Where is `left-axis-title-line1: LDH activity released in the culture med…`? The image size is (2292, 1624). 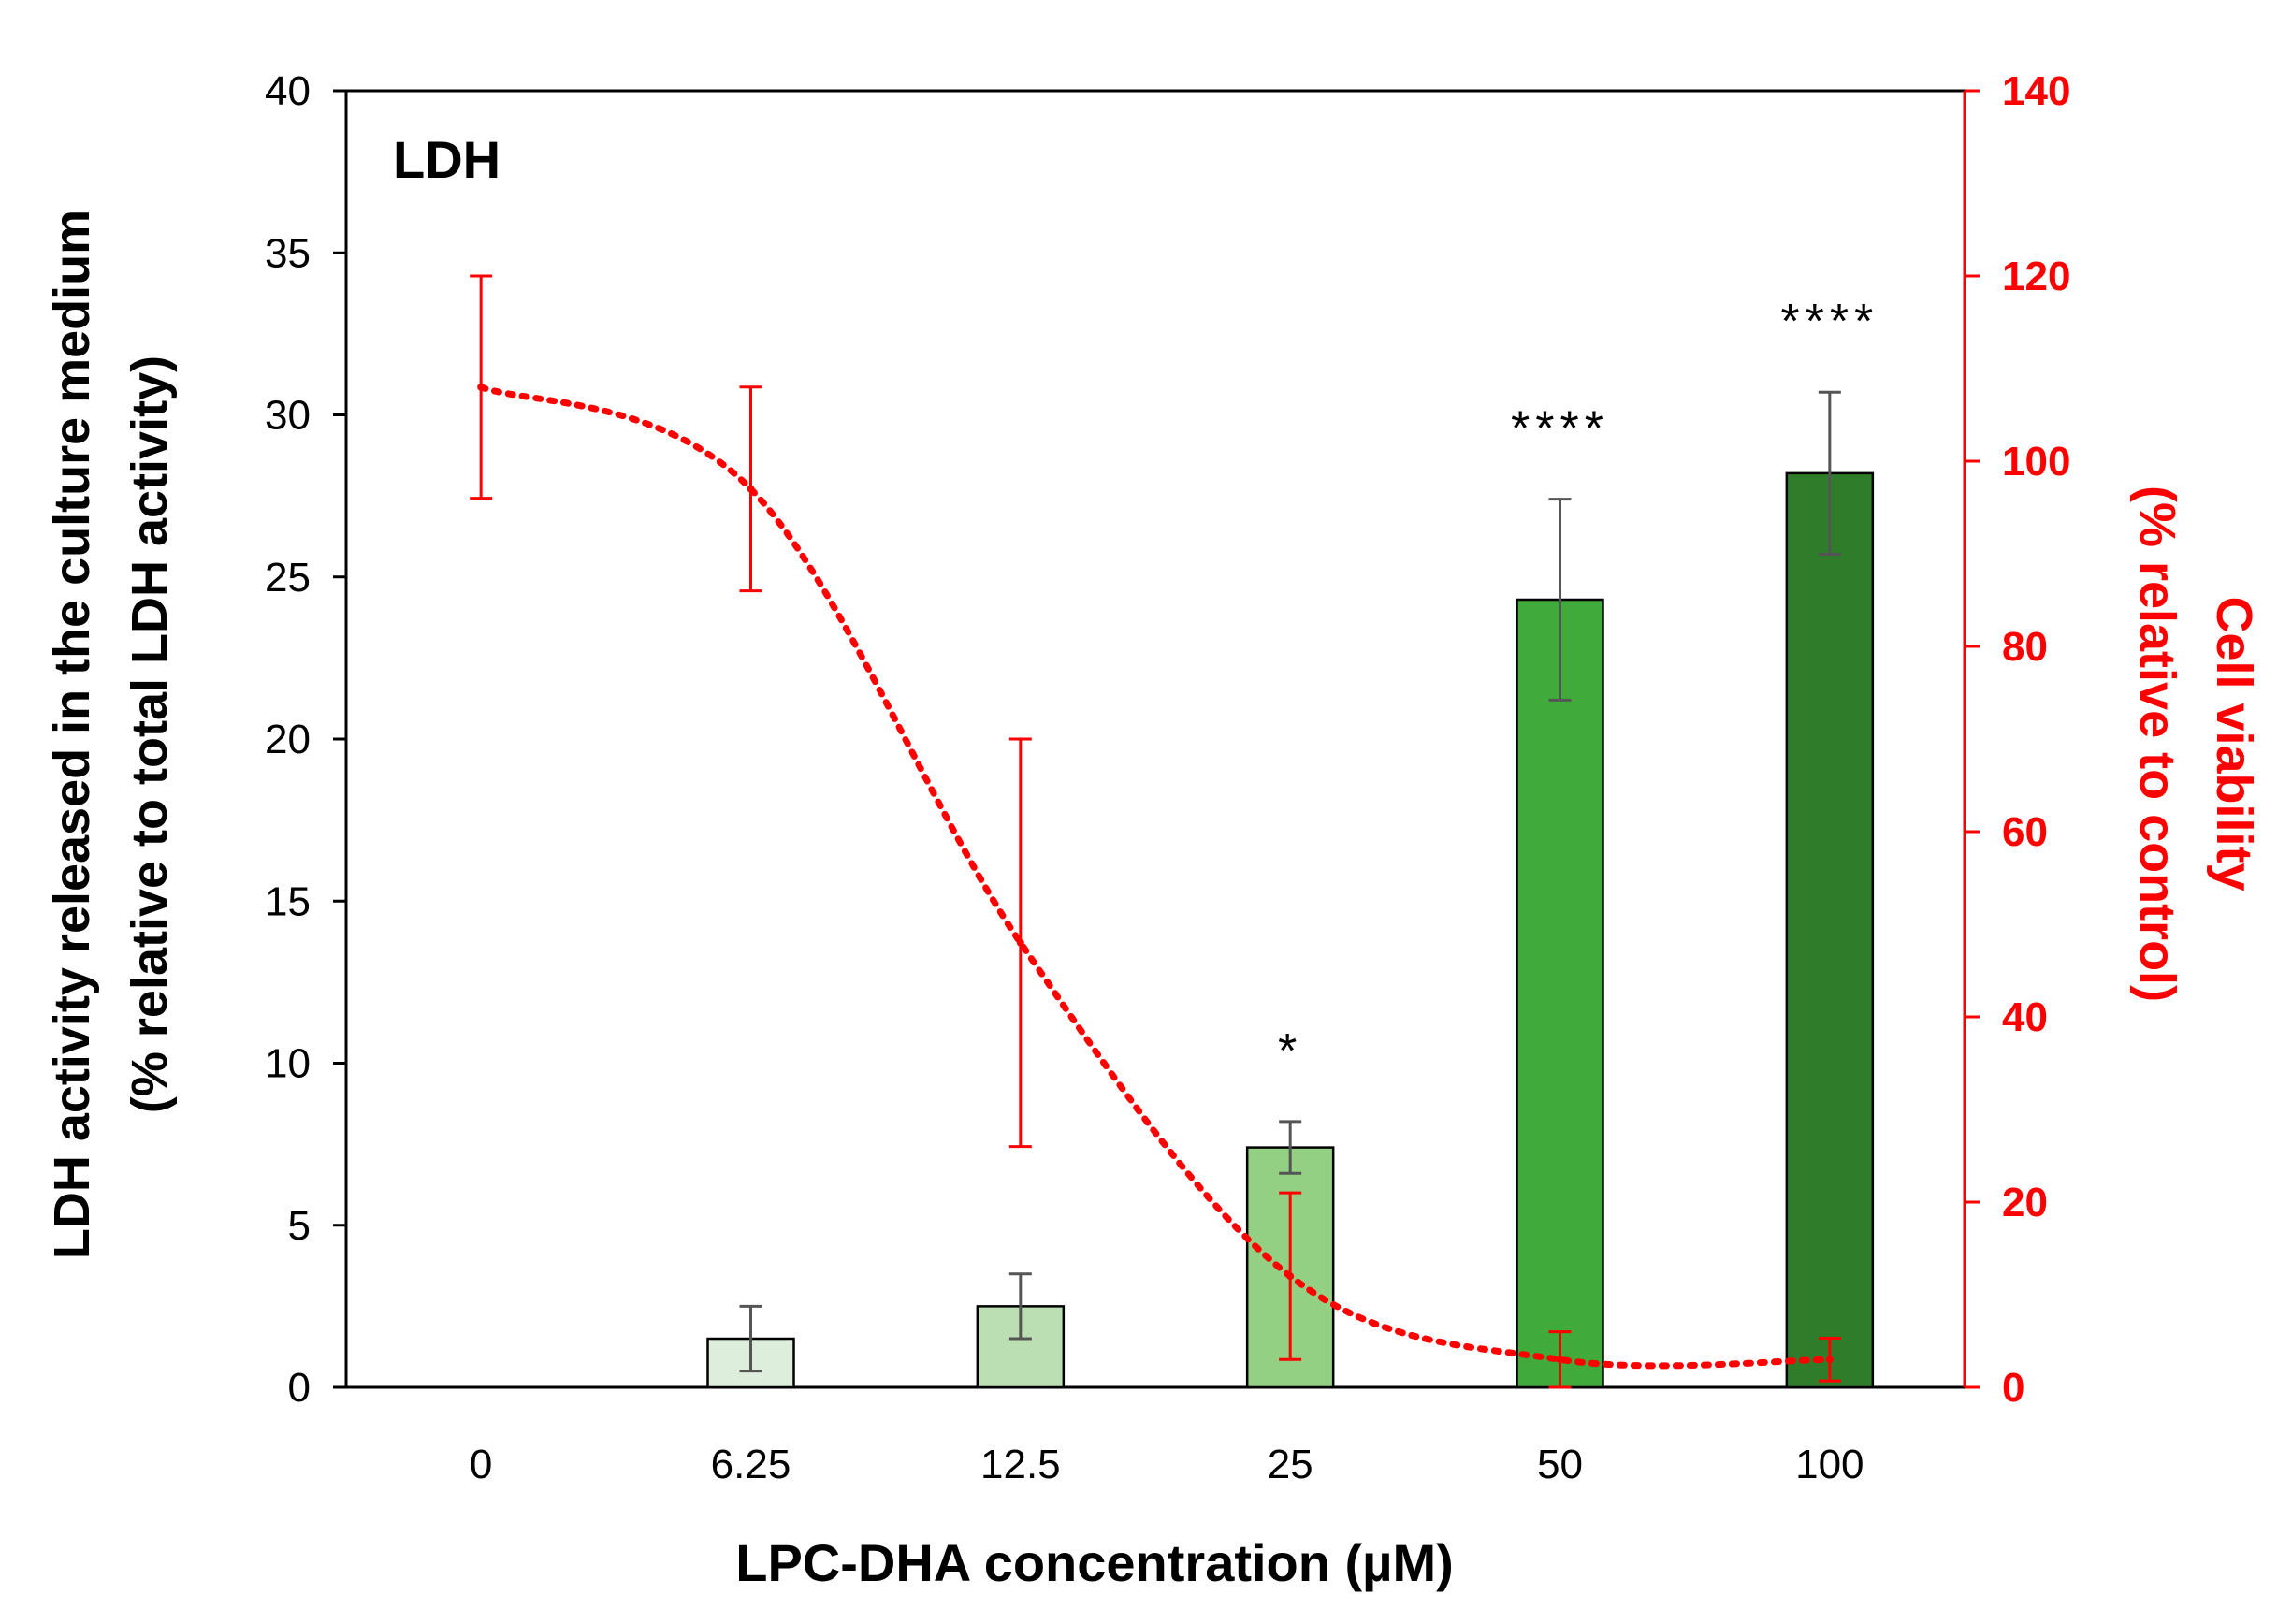 left-axis-title-line1: LDH activity released in the culture med… is located at coordinates (72, 734).